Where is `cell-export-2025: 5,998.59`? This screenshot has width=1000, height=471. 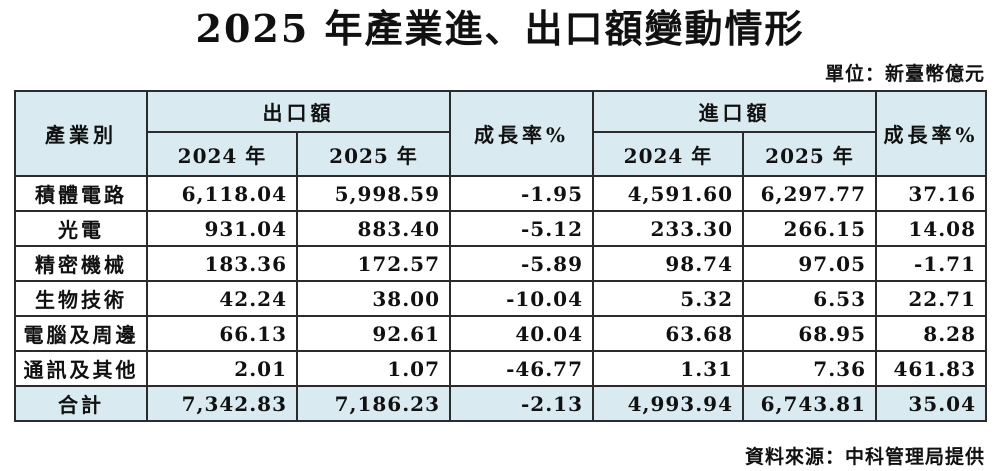
cell-export-2025: 5,998.59 is located at coordinates (373, 193).